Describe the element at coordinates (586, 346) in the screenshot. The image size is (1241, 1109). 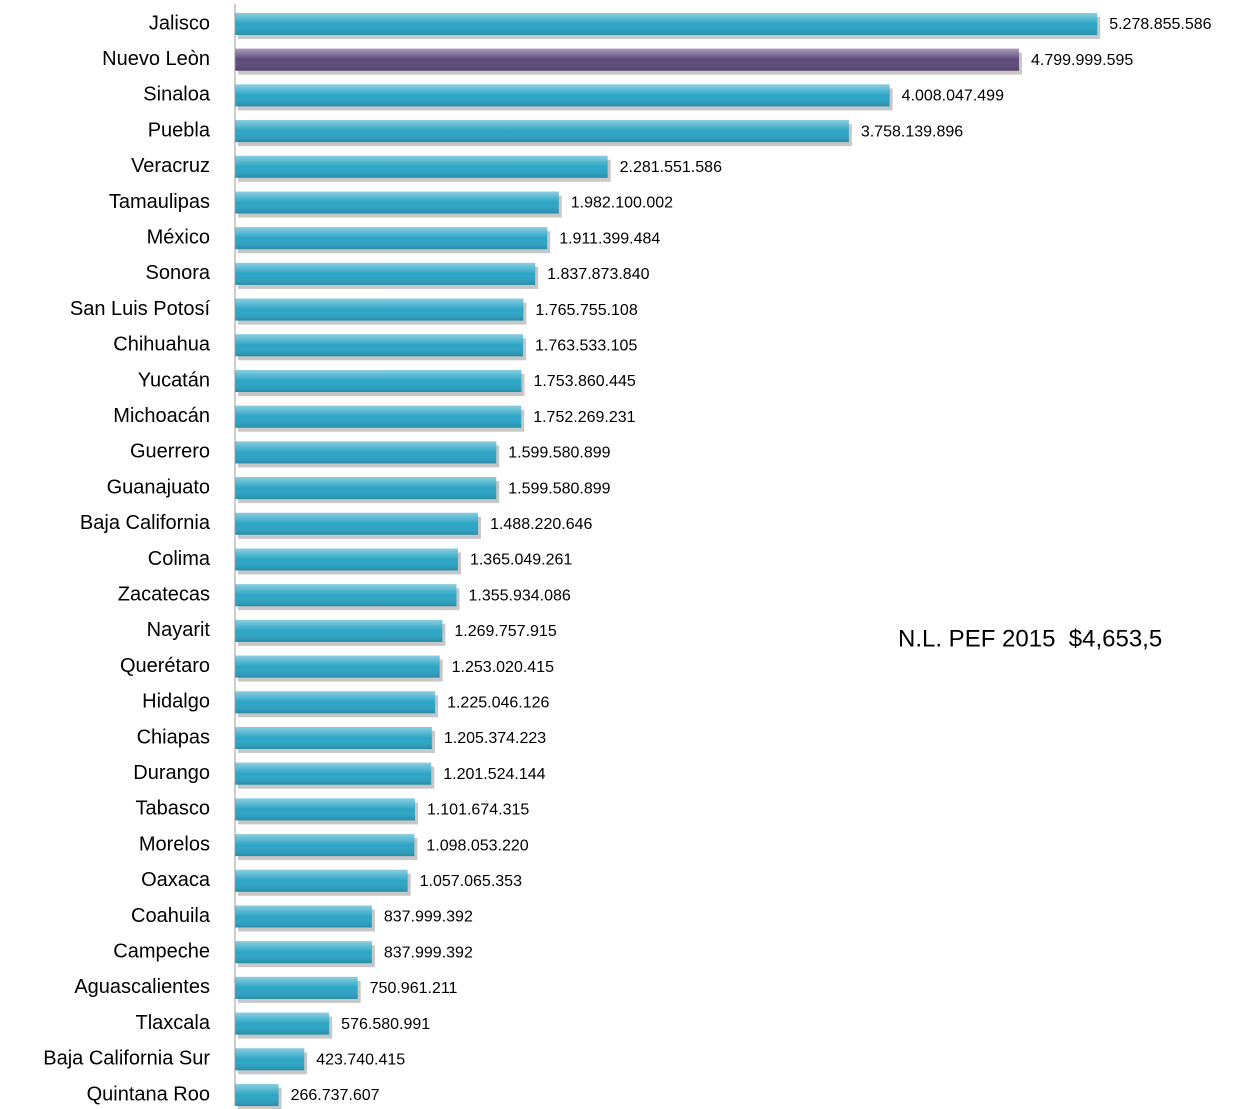
I see `value-label: 1.763.533.105` at that location.